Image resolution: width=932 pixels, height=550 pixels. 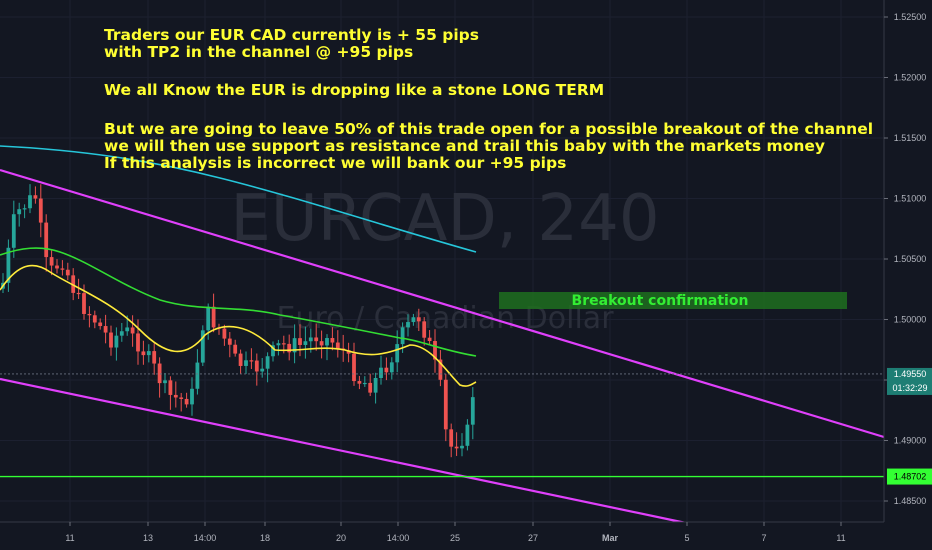 I want to click on current-price-label: 1.49550 01:32:29, so click(x=909, y=381).